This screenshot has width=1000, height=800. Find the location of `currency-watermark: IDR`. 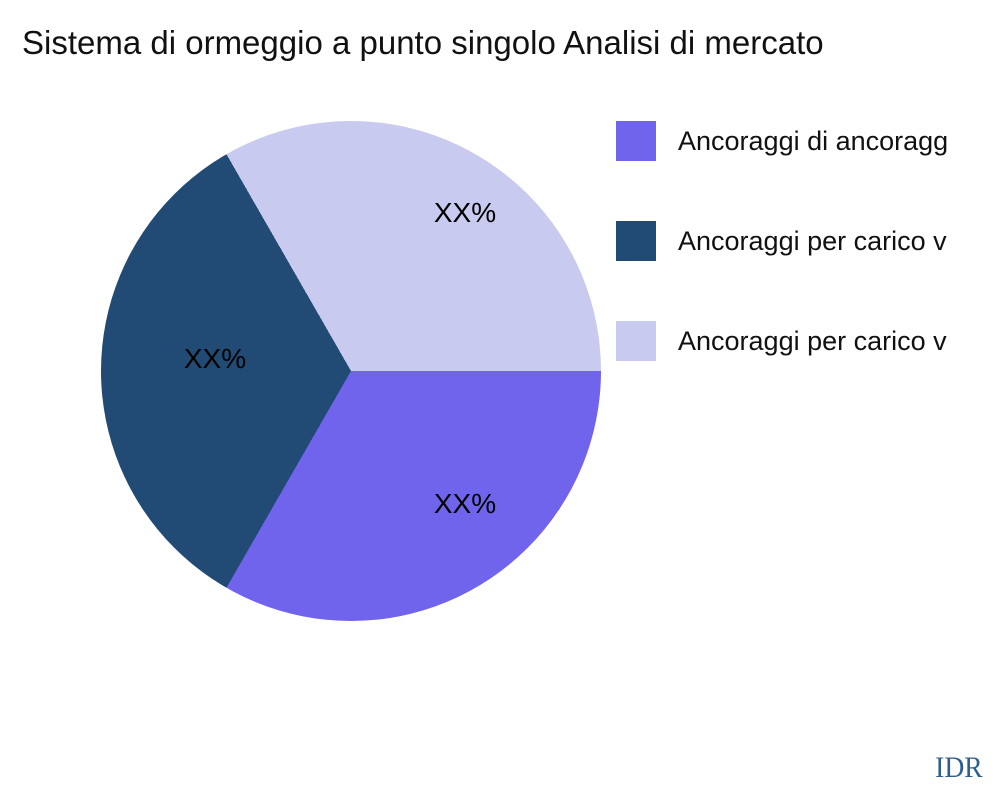

currency-watermark: IDR is located at coordinates (959, 767).